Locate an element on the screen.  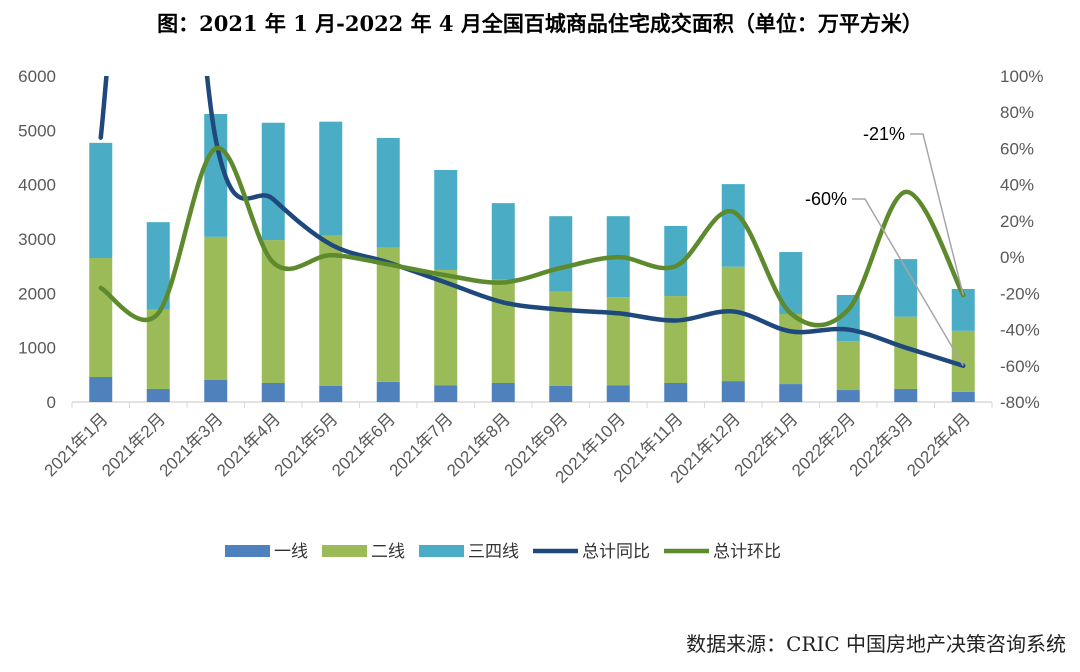
y-left-tick-label: 0 is located at coordinates (51, 402).